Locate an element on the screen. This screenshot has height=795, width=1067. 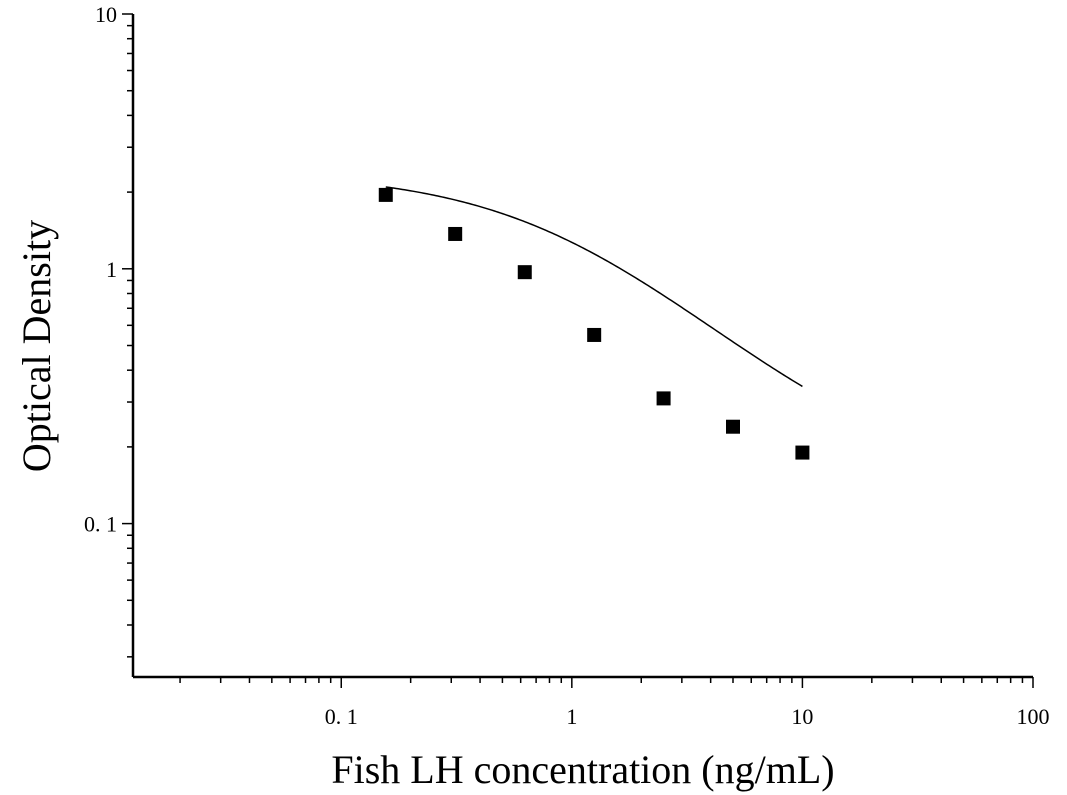
data-points is located at coordinates (594, 323).